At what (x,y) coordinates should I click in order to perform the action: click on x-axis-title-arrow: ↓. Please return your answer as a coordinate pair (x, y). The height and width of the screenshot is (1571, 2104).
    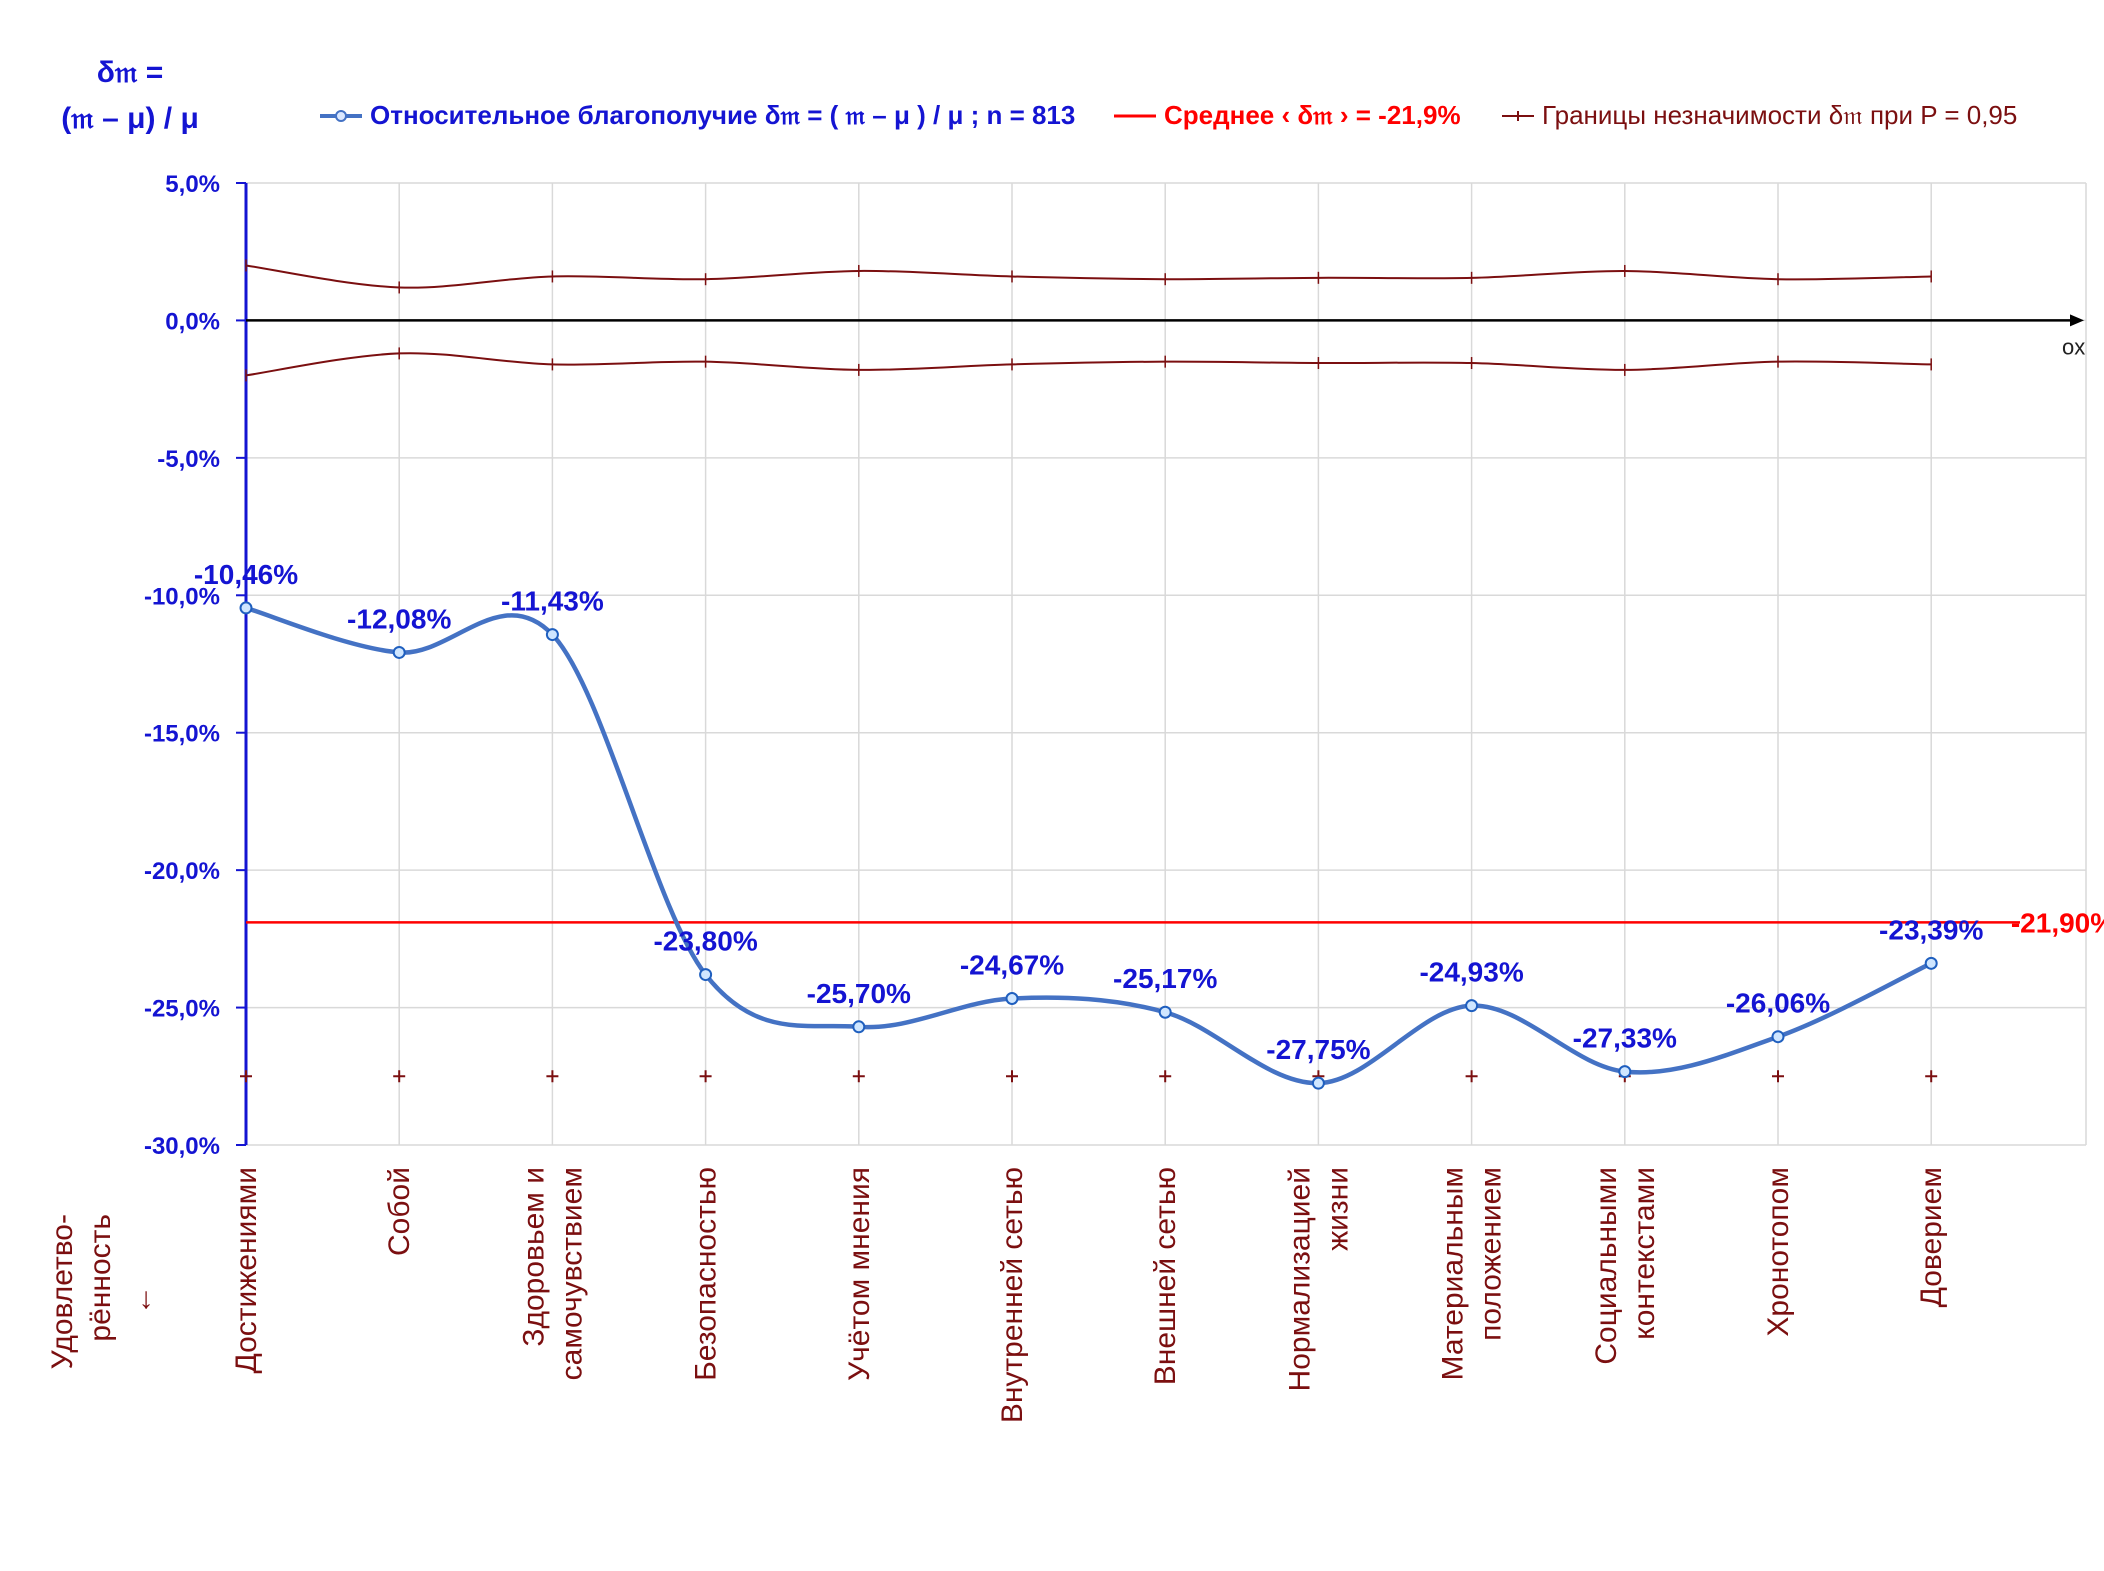
    Looking at the image, I should click on (146, 1298).